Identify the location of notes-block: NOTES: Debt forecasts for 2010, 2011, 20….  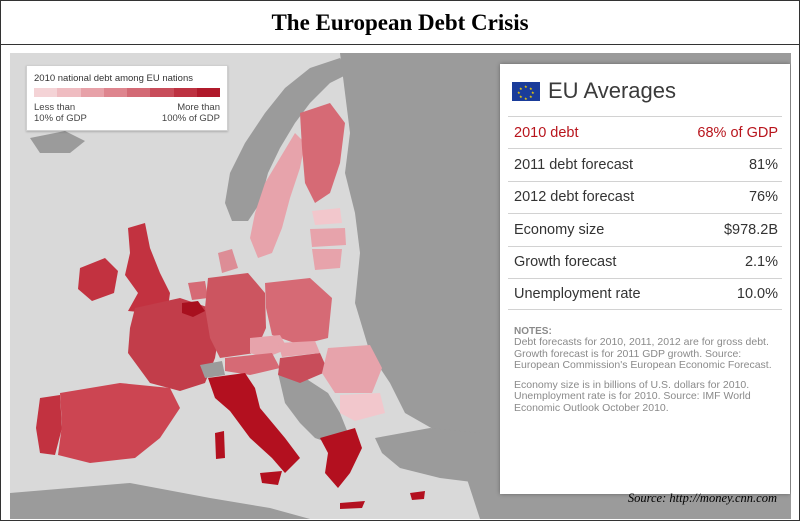
(647, 374).